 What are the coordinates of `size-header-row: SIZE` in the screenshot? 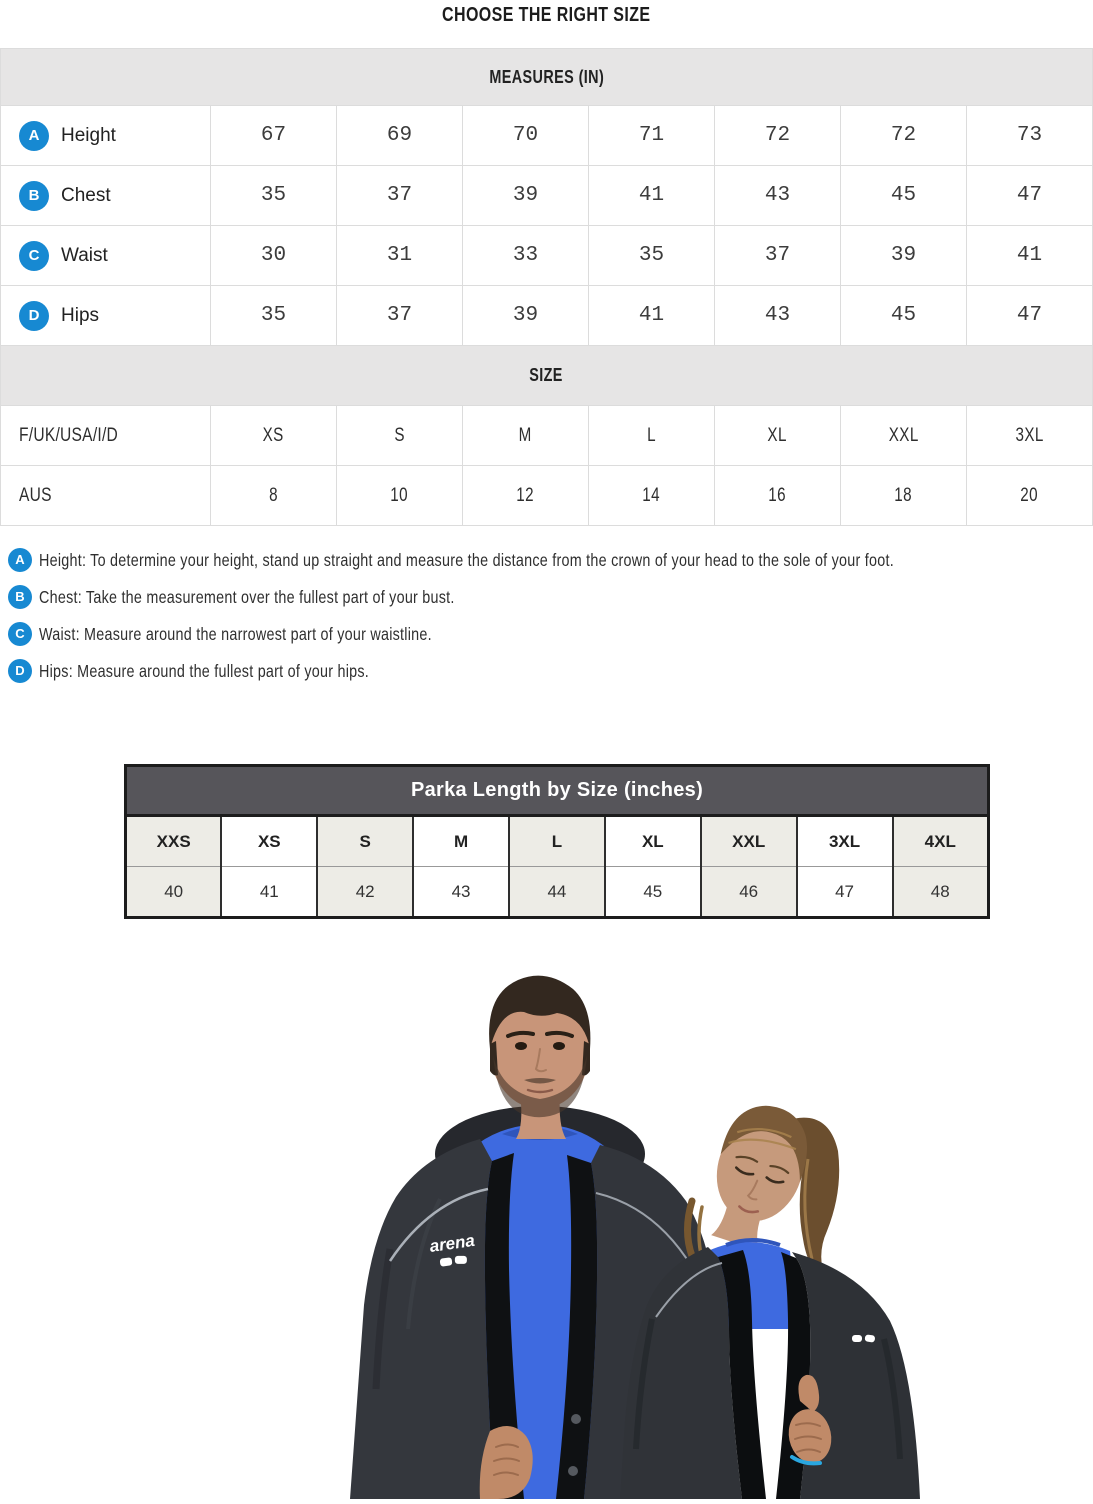 It's located at (546, 375).